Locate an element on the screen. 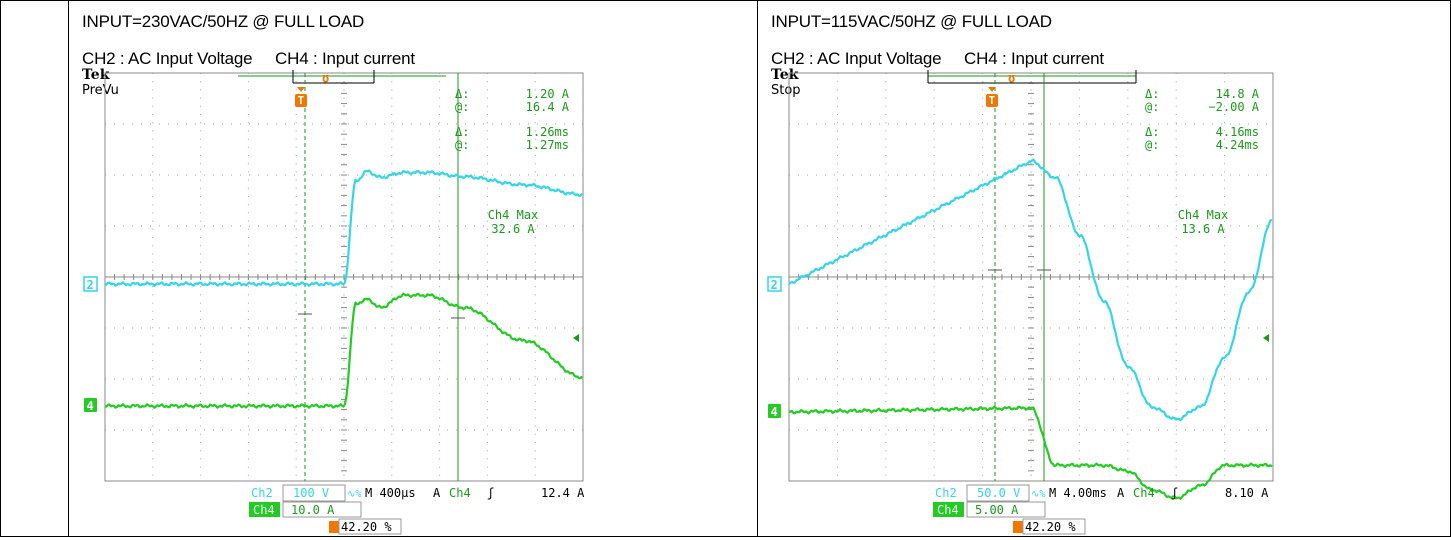 The image size is (1451, 540). trigger-level: 8.10 A is located at coordinates (1247, 493).